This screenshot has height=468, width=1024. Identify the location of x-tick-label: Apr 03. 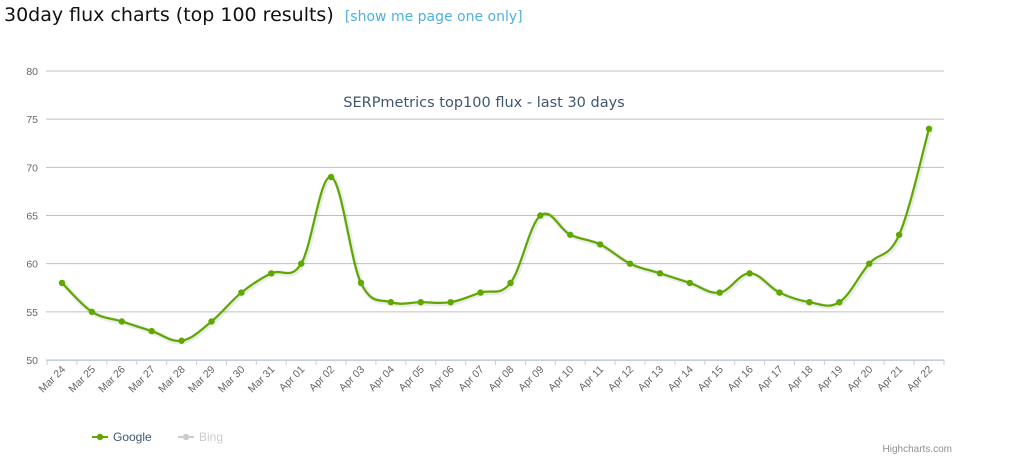
(352, 379).